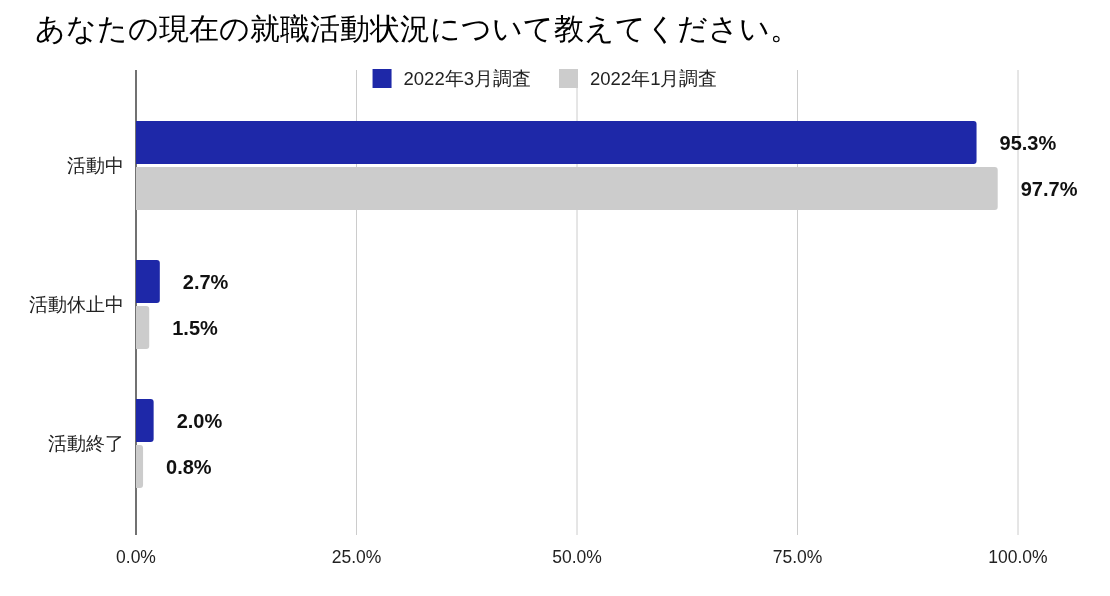 The height and width of the screenshot is (596, 1110). What do you see at coordinates (189, 466) in the screenshot?
I see `value-label: 0.8%` at bounding box center [189, 466].